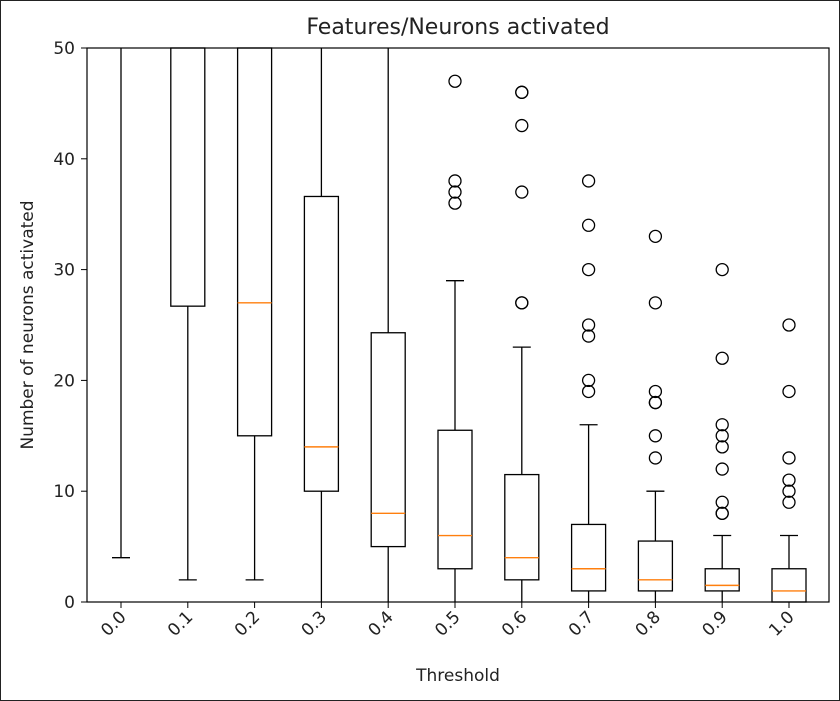  I want to click on y-tick-label: 20, so click(64, 381).